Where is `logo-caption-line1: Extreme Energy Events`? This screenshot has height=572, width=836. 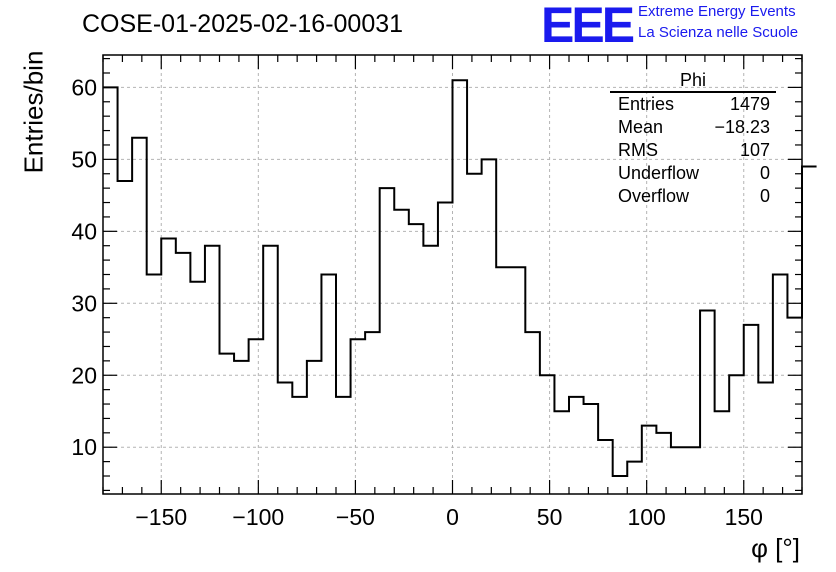
logo-caption-line1: Extreme Energy Events is located at coordinates (717, 11).